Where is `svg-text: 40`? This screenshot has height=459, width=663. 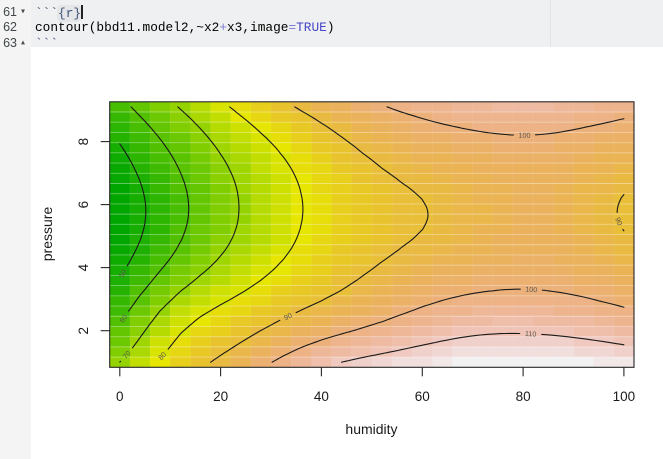
svg-text: 40 is located at coordinates (321, 396).